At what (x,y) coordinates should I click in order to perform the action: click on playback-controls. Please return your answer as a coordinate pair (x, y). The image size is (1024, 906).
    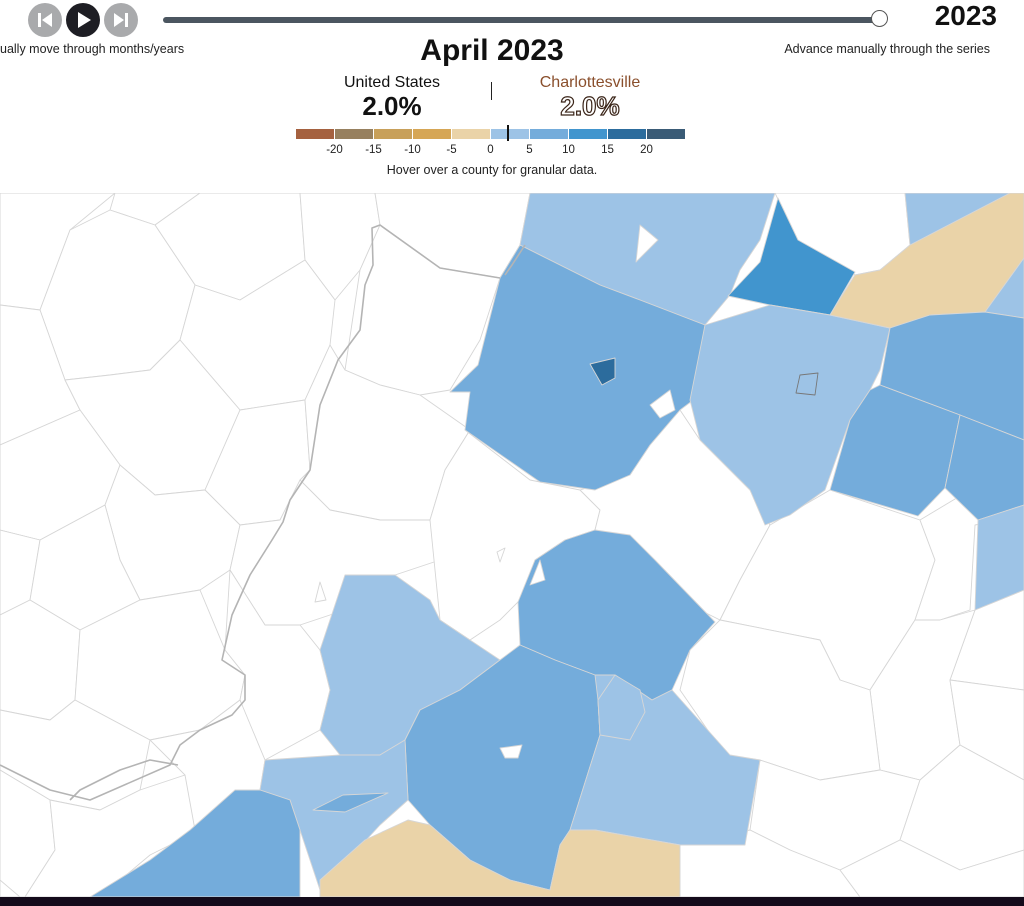
    Looking at the image, I should click on (83, 21).